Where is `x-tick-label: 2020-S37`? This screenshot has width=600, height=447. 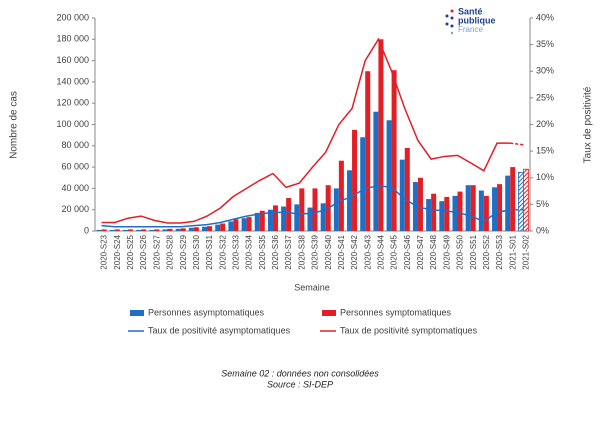 x-tick-label: 2020-S37 is located at coordinates (288, 251).